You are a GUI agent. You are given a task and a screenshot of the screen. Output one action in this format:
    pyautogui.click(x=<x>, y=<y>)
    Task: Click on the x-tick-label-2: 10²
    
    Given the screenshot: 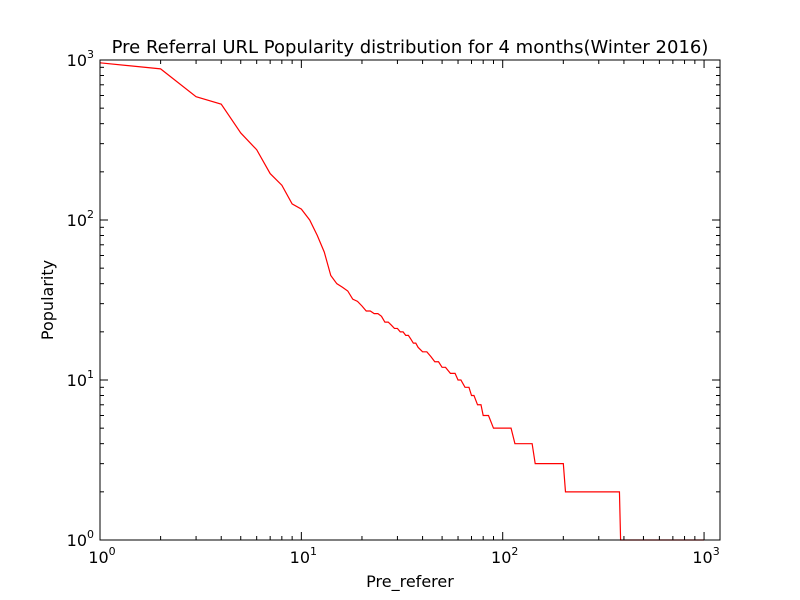 What is the action you would take?
    pyautogui.click(x=504, y=556)
    